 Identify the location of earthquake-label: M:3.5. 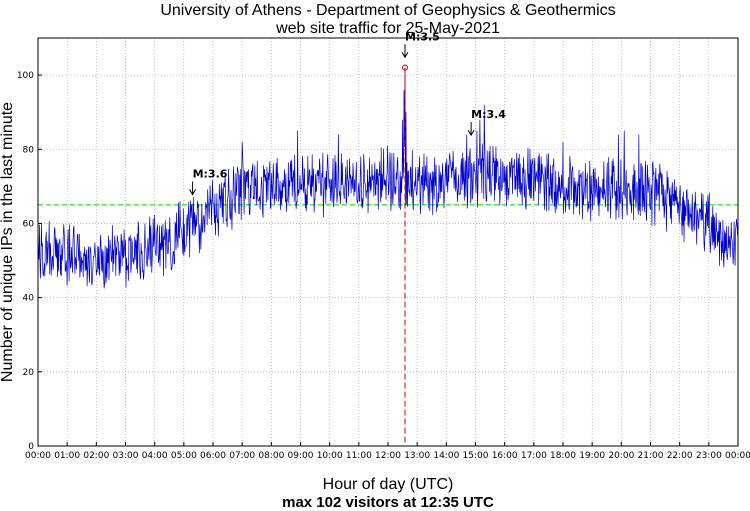
(422, 36).